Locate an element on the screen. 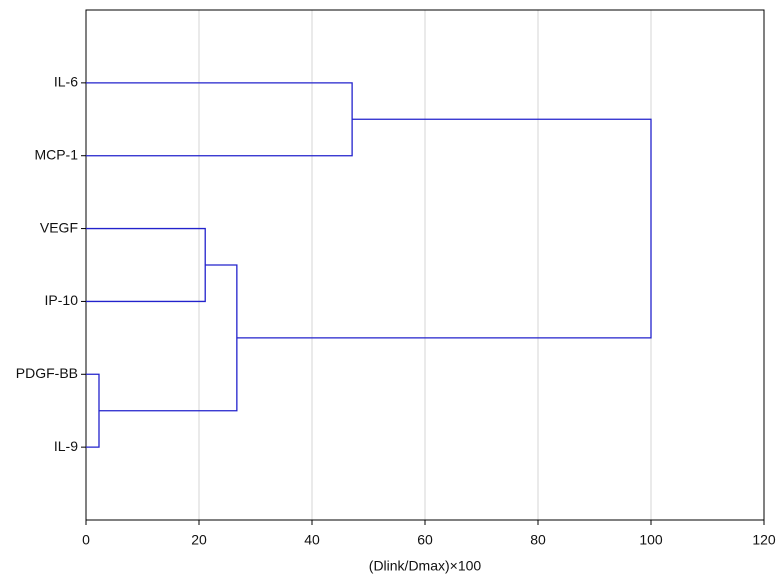 The image size is (781, 582). x-tick-label: 40 is located at coordinates (312, 540).